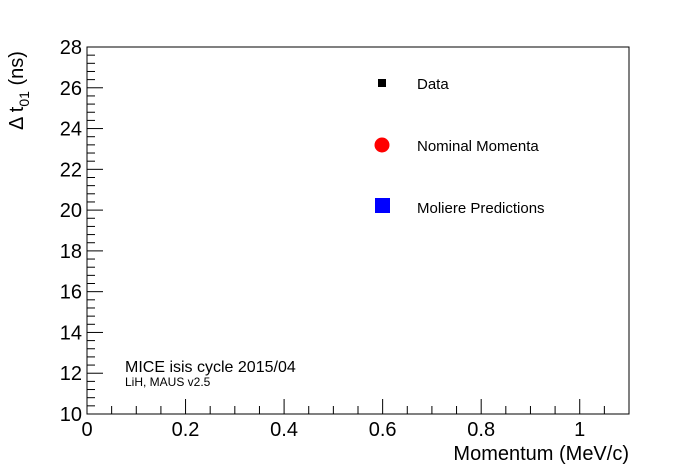 This screenshot has height=474, width=698. Describe the element at coordinates (333, 430) in the screenshot. I see `x-axis-tick-labels: 0 0.2 0.4 0.6 0.8 1` at that location.